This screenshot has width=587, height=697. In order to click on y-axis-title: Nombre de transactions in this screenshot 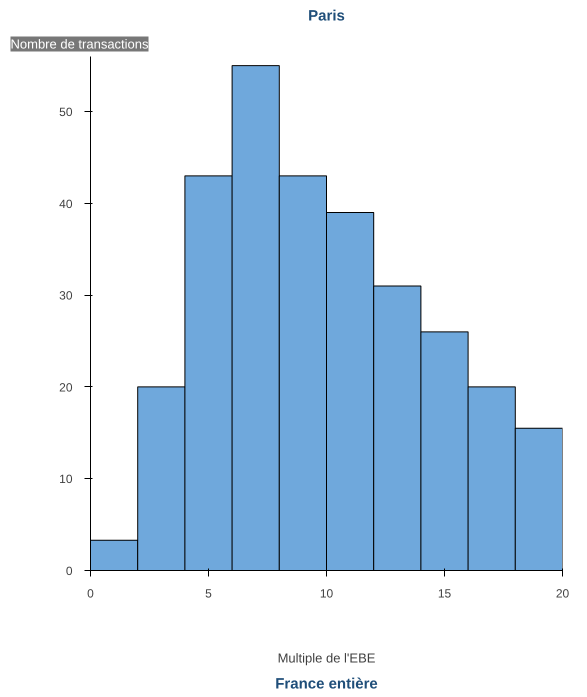, I will do `click(80, 44)`.